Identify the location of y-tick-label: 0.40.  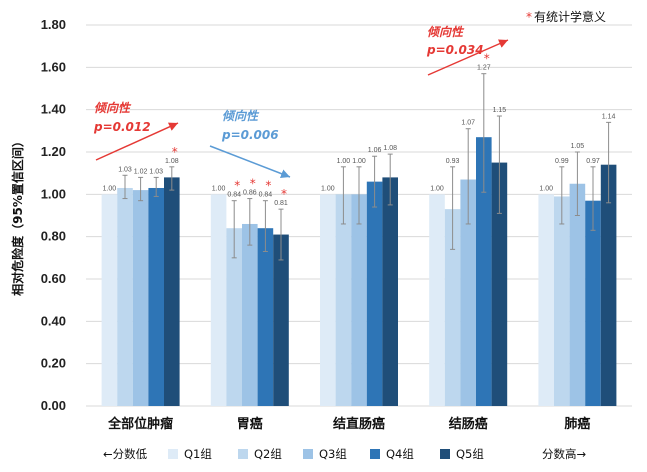
(53, 320).